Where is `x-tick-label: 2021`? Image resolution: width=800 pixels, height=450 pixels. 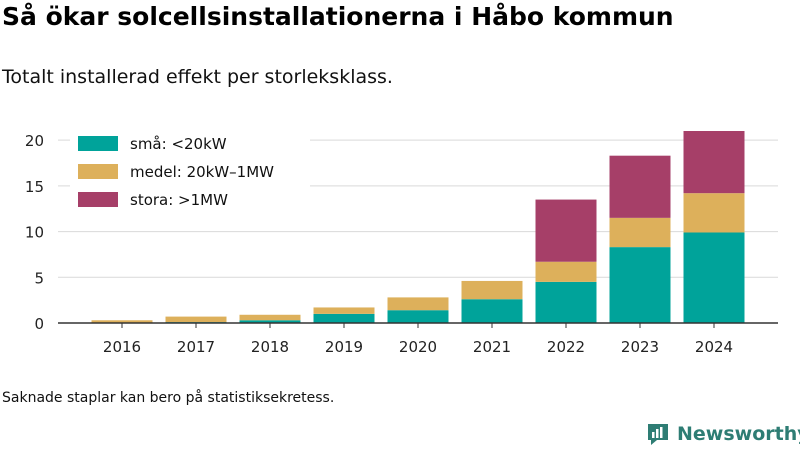 x-tick-label: 2021 is located at coordinates (492, 347).